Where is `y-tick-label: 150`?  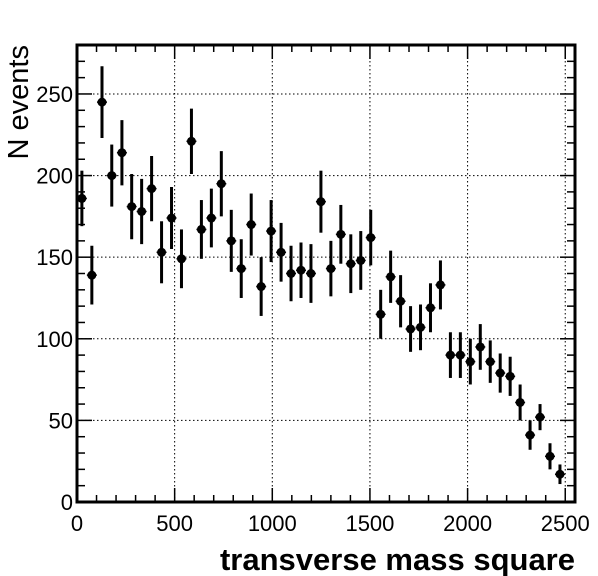 y-tick-label: 150 is located at coordinates (54, 257).